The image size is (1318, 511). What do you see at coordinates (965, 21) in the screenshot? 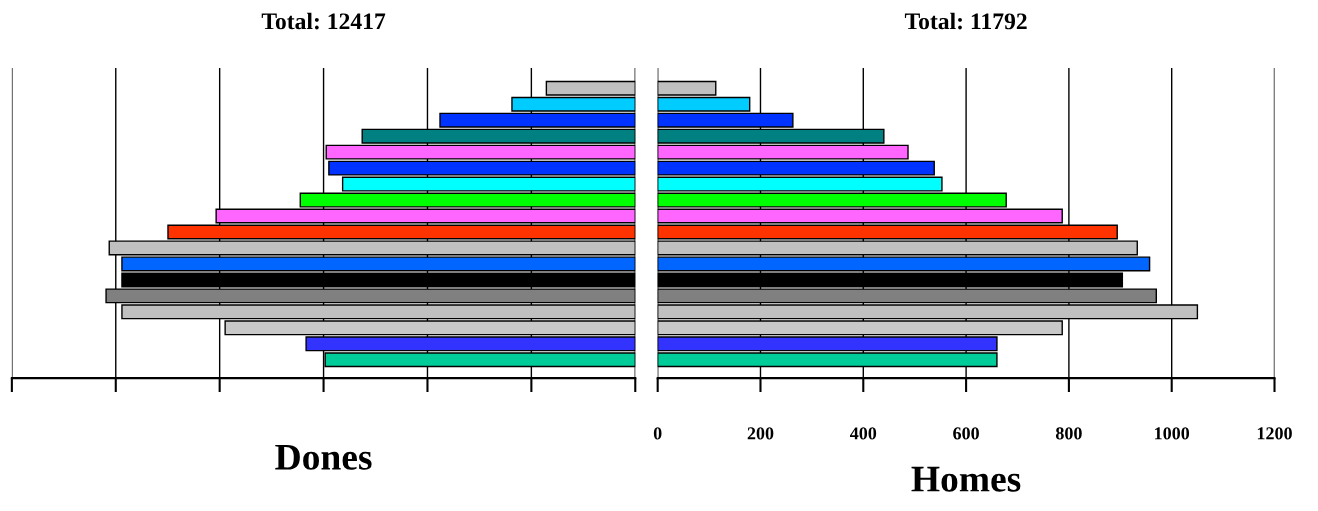
I see `chart-title: Total: 11792` at bounding box center [965, 21].